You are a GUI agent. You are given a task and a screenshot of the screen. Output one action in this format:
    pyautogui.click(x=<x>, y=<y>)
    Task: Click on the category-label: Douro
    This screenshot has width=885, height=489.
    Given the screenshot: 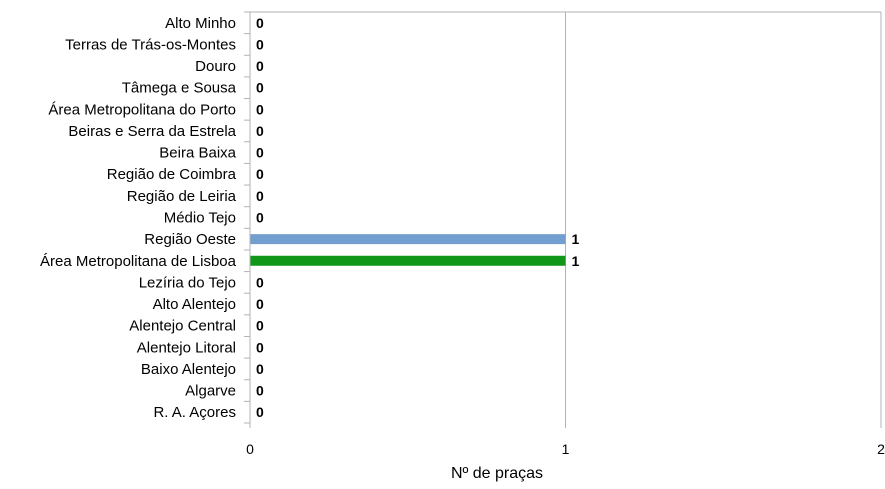 What is the action you would take?
    pyautogui.click(x=215, y=66)
    